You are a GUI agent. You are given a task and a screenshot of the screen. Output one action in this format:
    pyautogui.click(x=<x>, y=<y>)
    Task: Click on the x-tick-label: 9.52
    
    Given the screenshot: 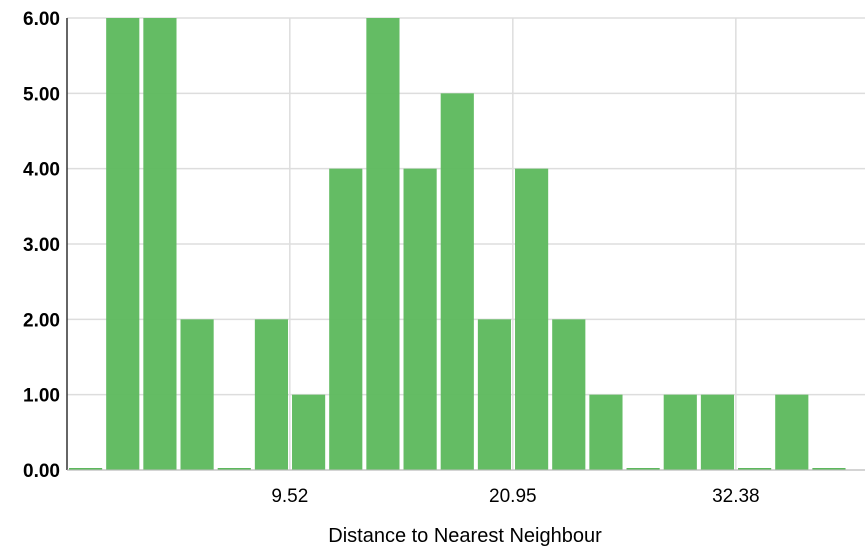 What is the action you would take?
    pyautogui.click(x=289, y=496)
    